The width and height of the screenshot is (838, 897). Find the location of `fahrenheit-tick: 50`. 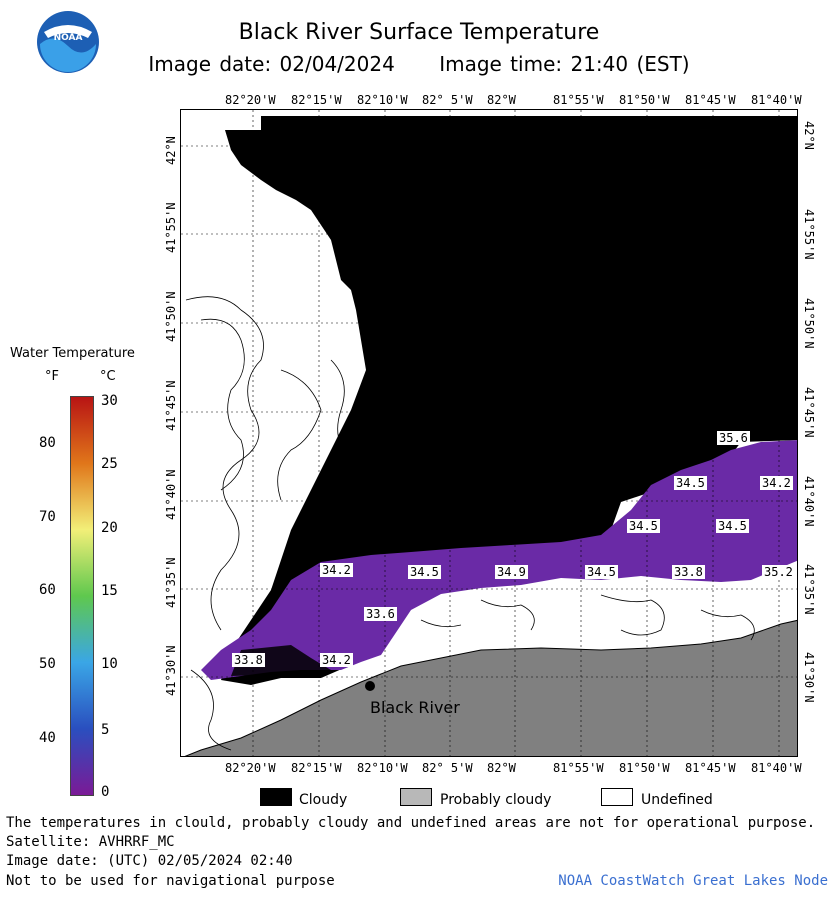

fahrenheit-tick: 50 is located at coordinates (47, 664).